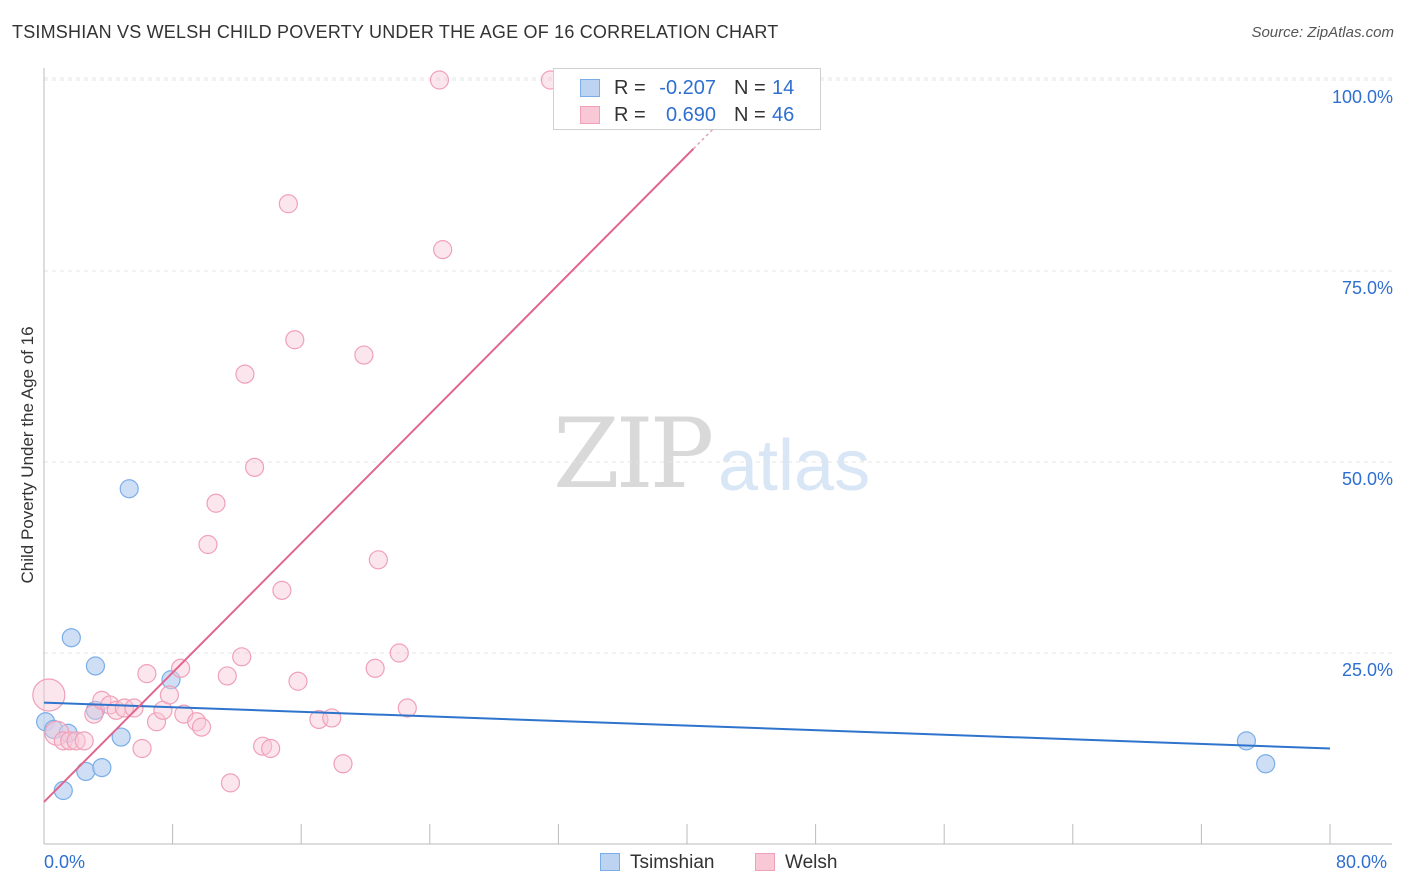 The image size is (1406, 892). I want to click on legend-r-value: -0.207, so click(687, 88).